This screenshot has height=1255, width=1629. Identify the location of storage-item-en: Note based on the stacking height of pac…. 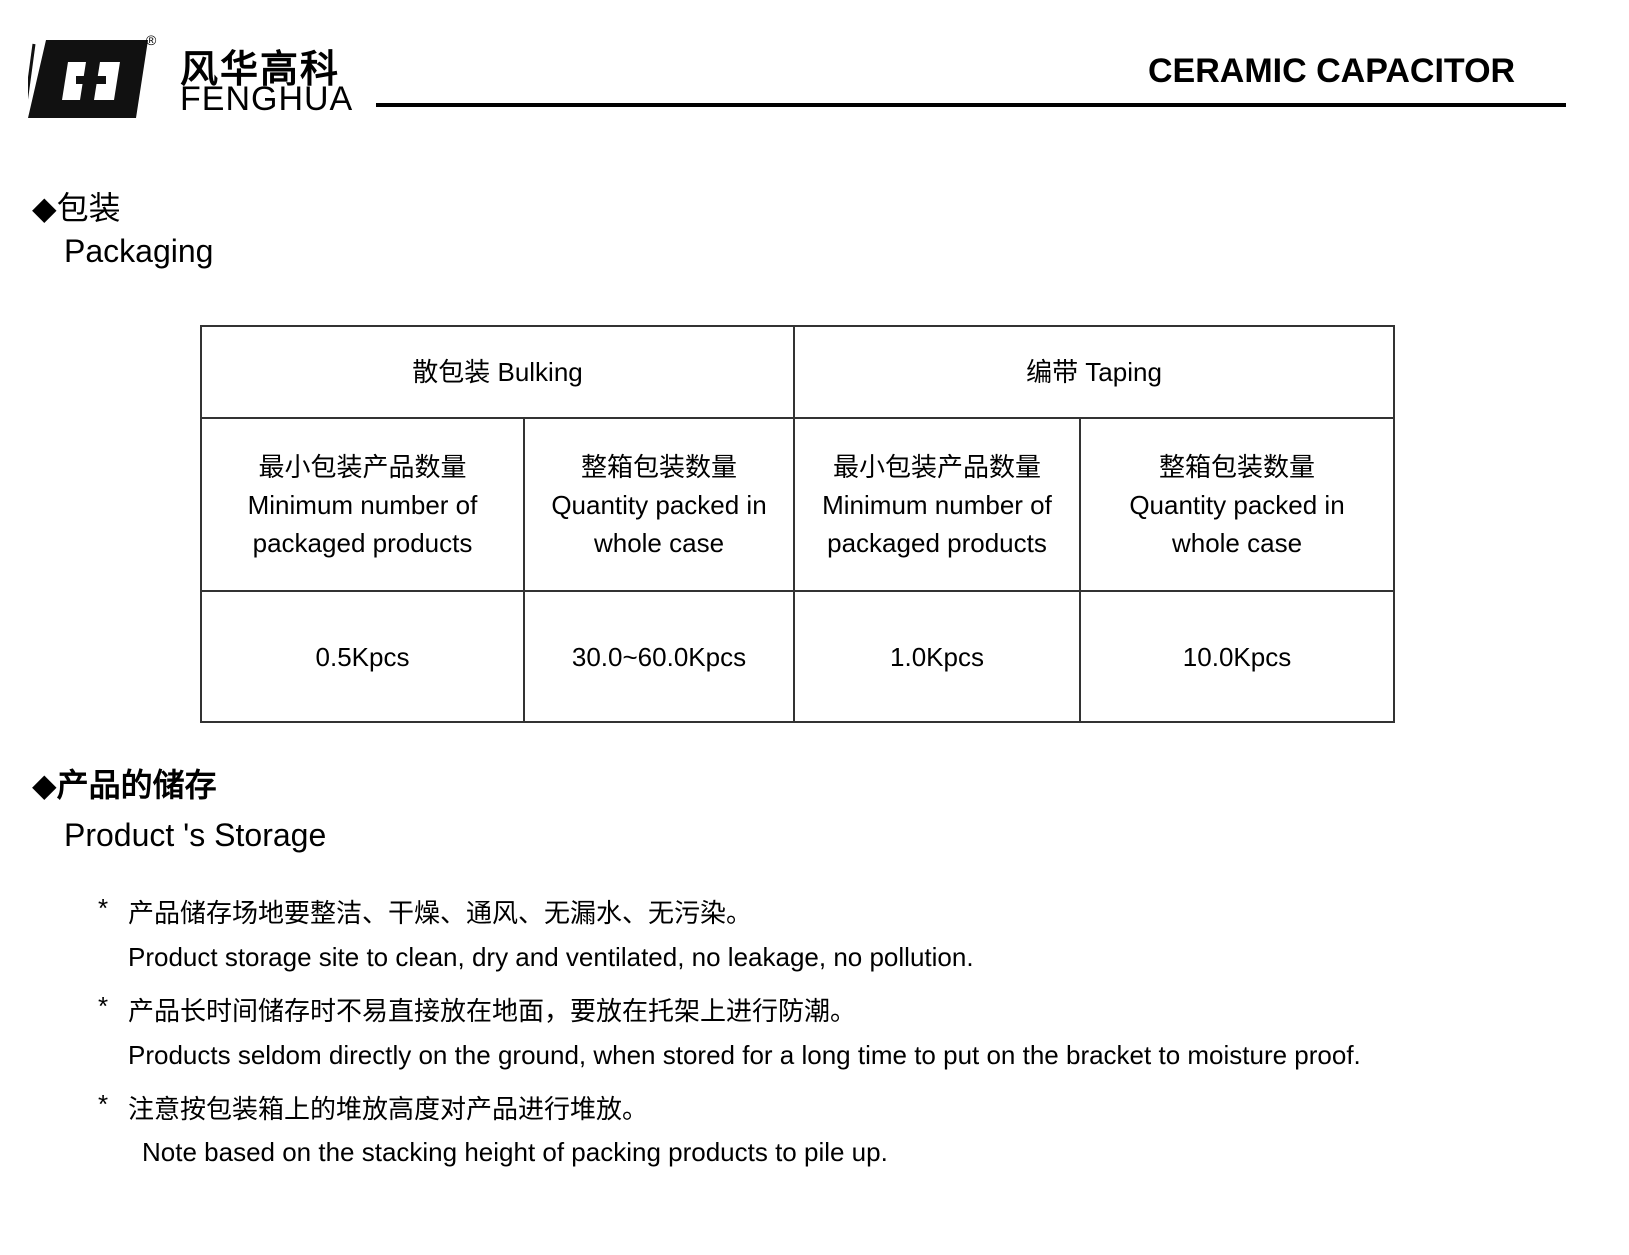
(515, 1152).